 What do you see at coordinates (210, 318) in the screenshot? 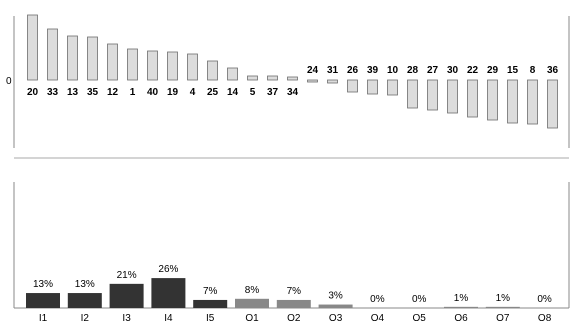
I see `bar-category-label: I5` at bounding box center [210, 318].